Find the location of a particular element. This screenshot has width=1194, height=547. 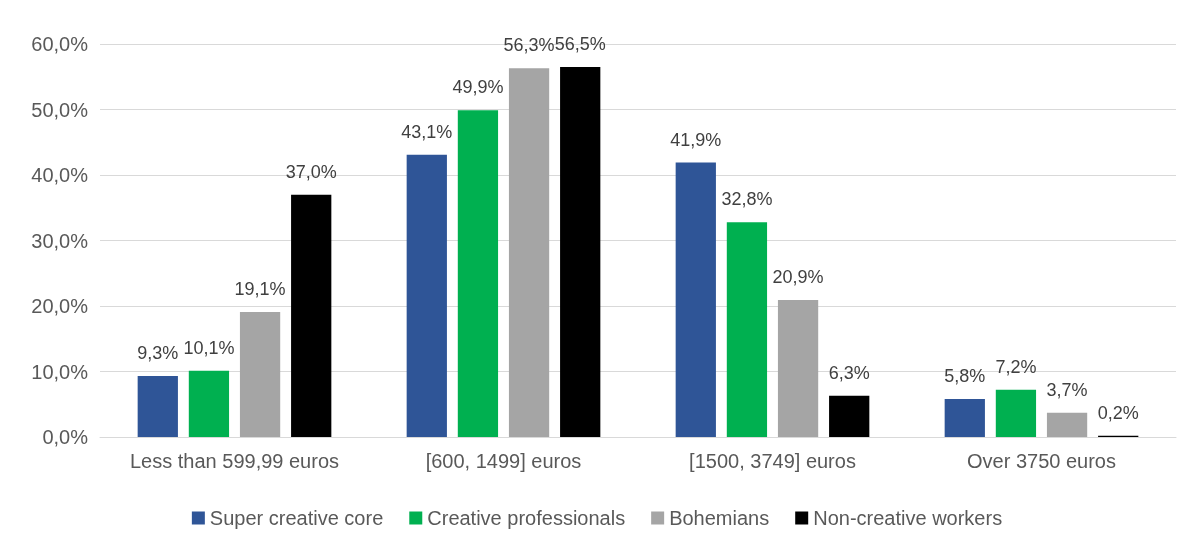

y-tick-label: 60,0% is located at coordinates (60, 44).